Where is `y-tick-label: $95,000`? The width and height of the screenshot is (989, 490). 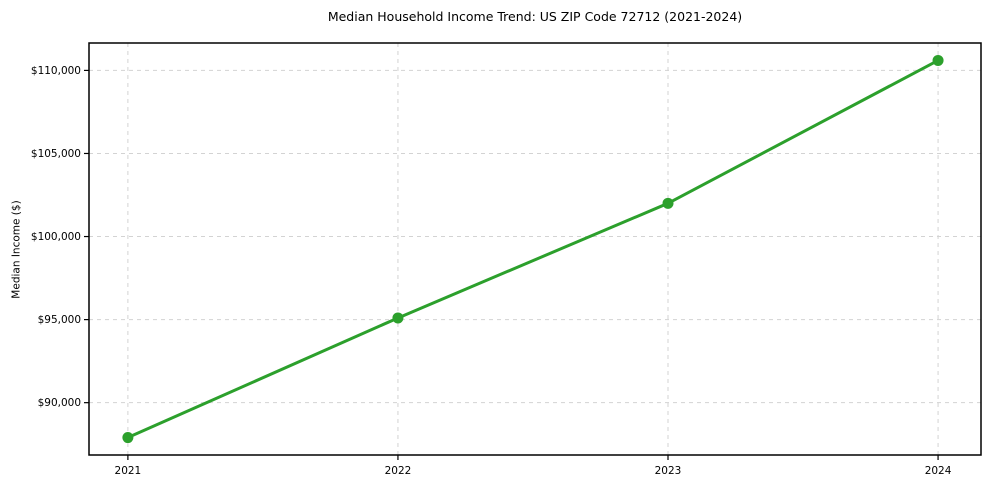
y-tick-label: $95,000 is located at coordinates (59, 320).